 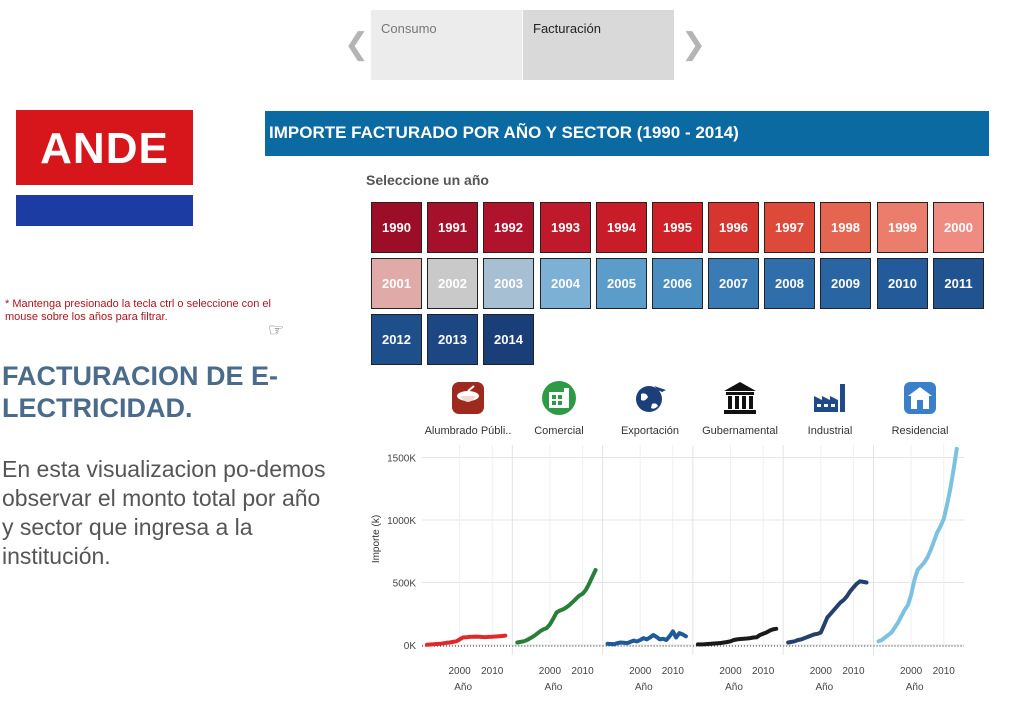 I want to click on year-tile: 1996, so click(x=733, y=227).